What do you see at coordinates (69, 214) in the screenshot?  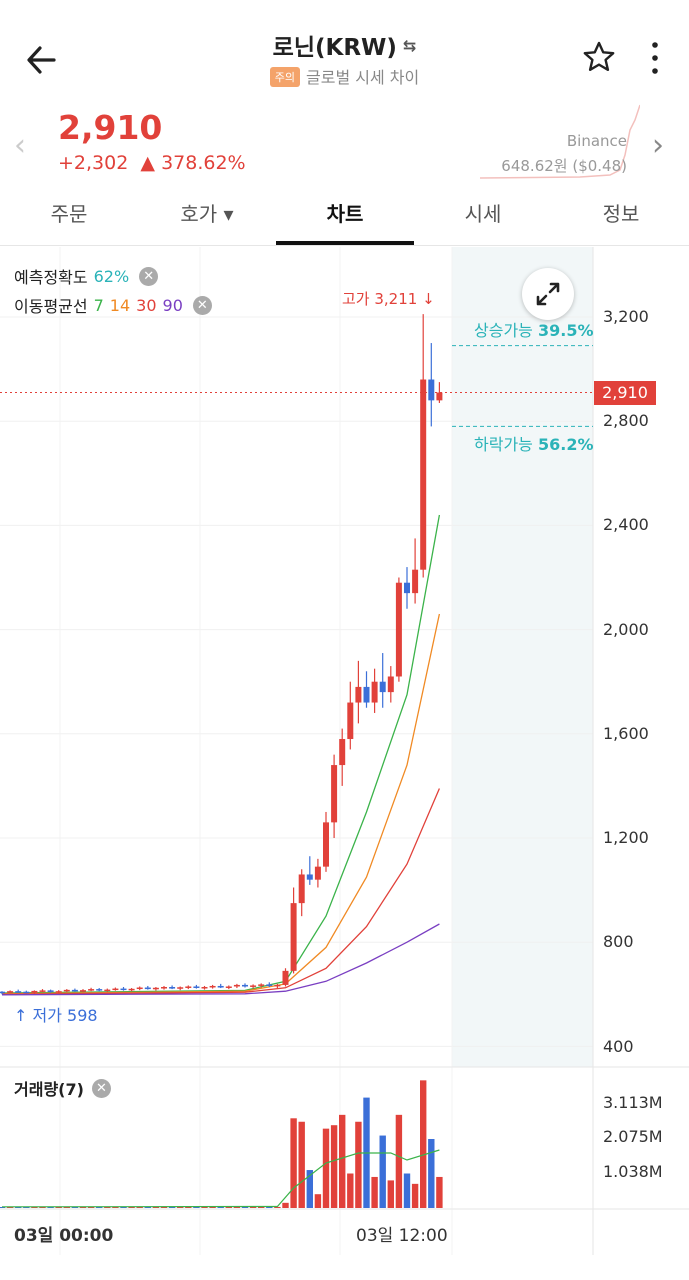 I see `tab-order: 주문` at bounding box center [69, 214].